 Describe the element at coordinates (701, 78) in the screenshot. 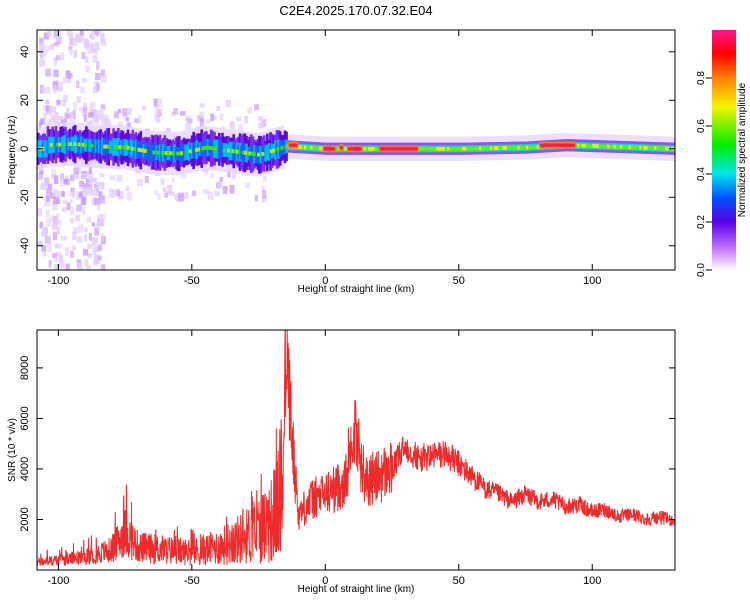

I see `colorbar-tick-label: 0.8` at that location.